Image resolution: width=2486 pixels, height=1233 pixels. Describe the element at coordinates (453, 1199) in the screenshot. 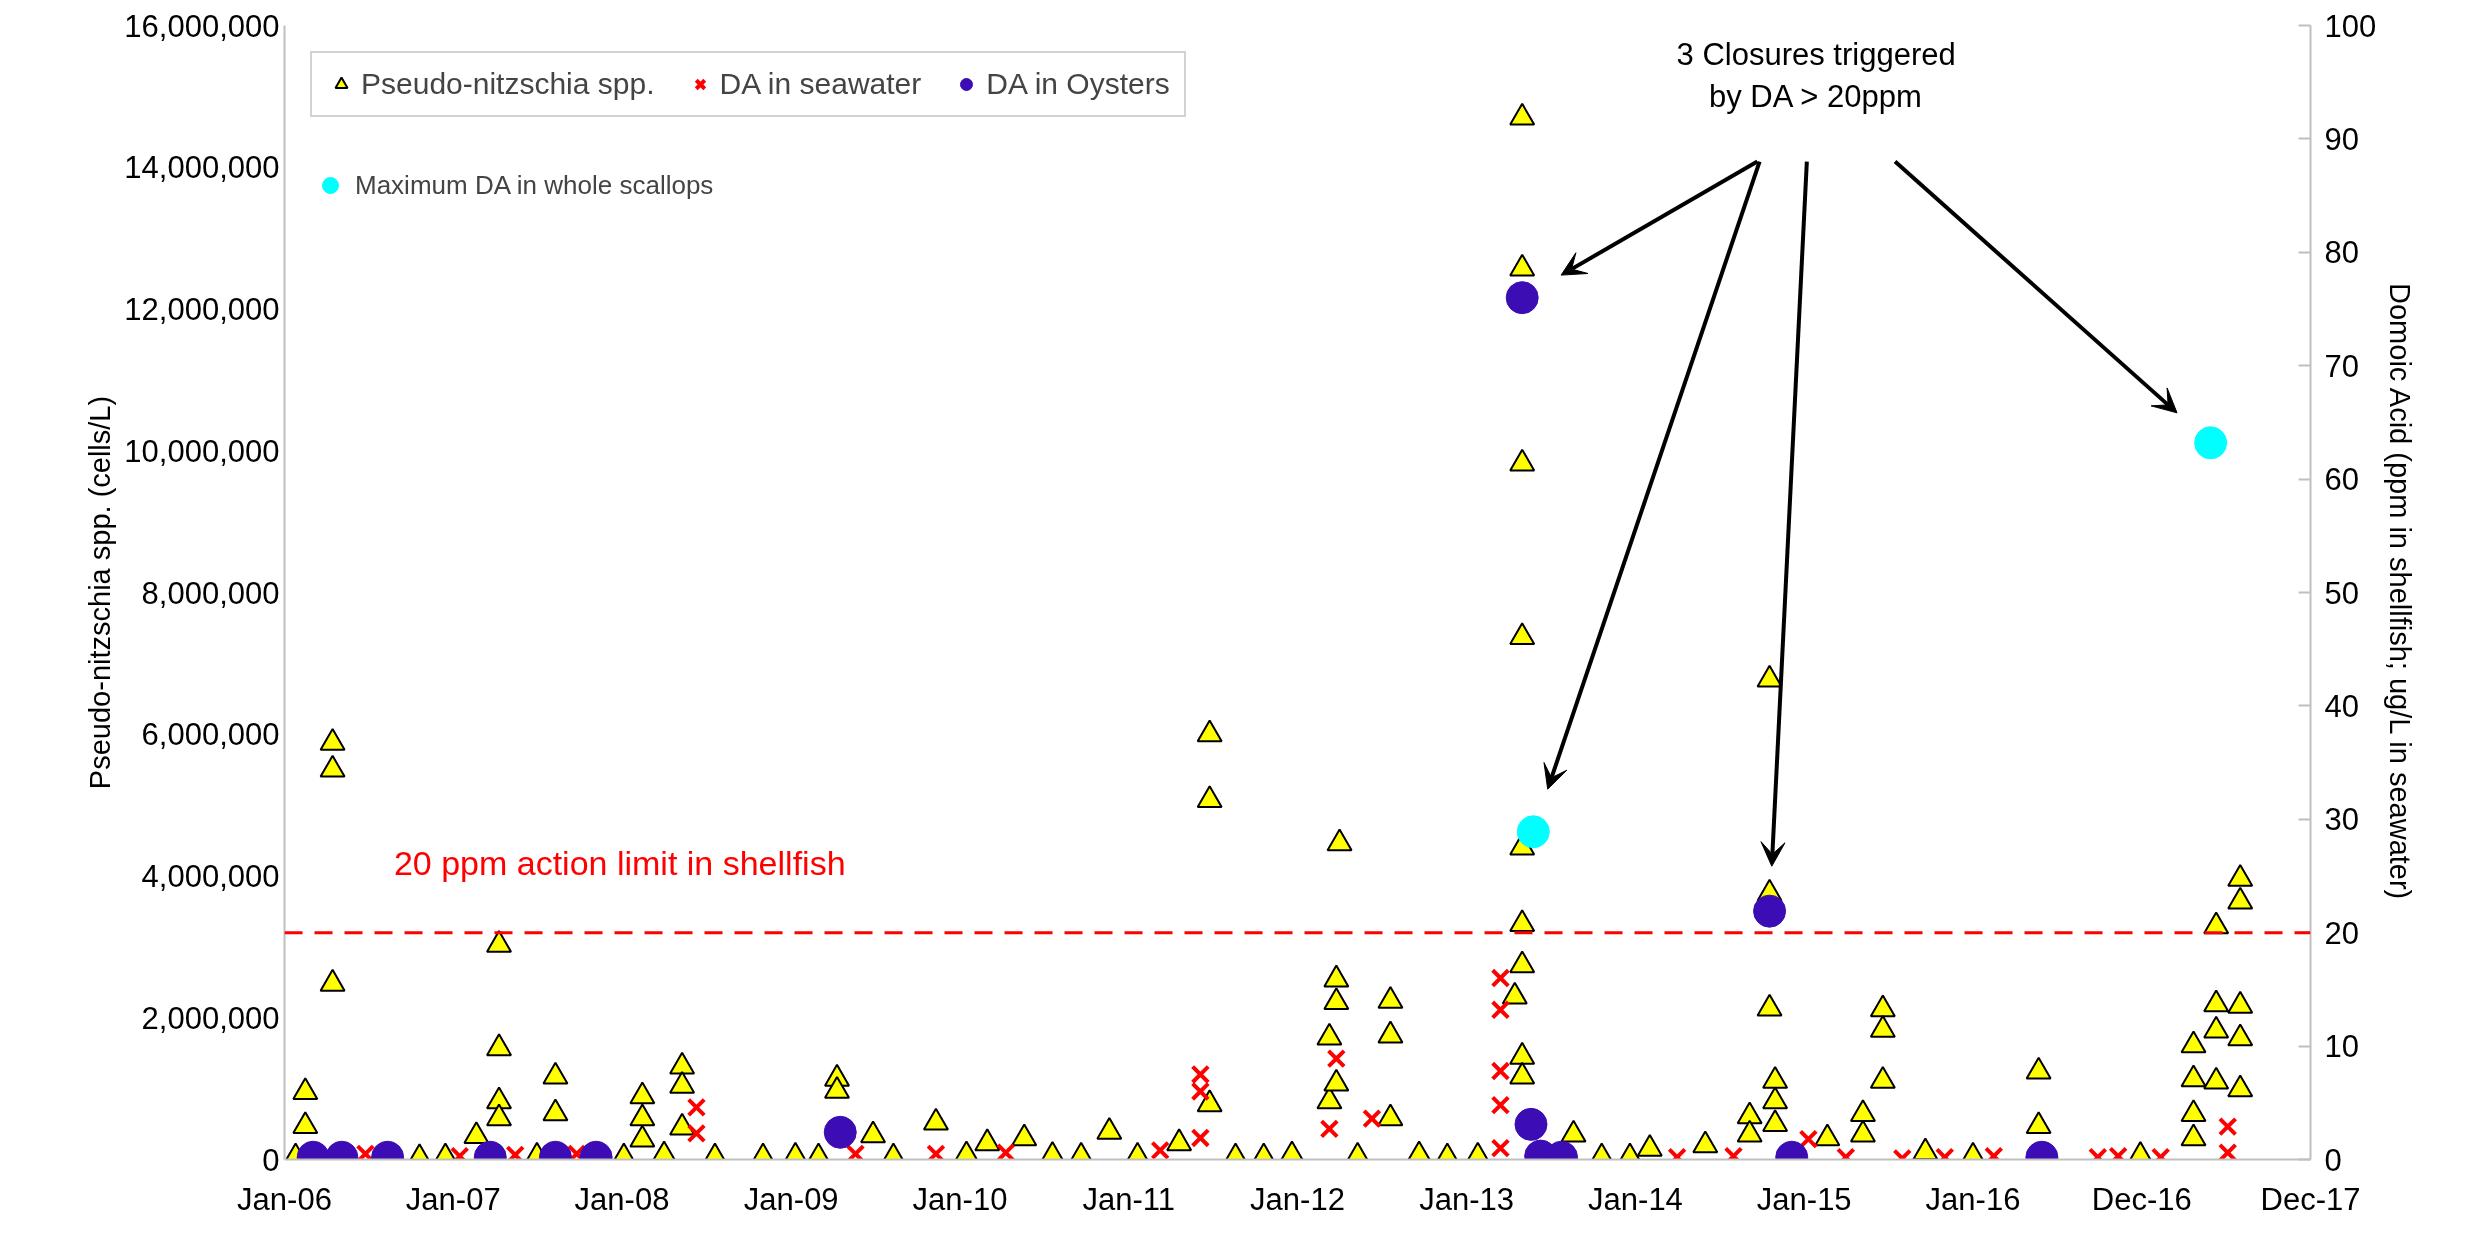

I see `x-tick-label: Jan-07` at that location.